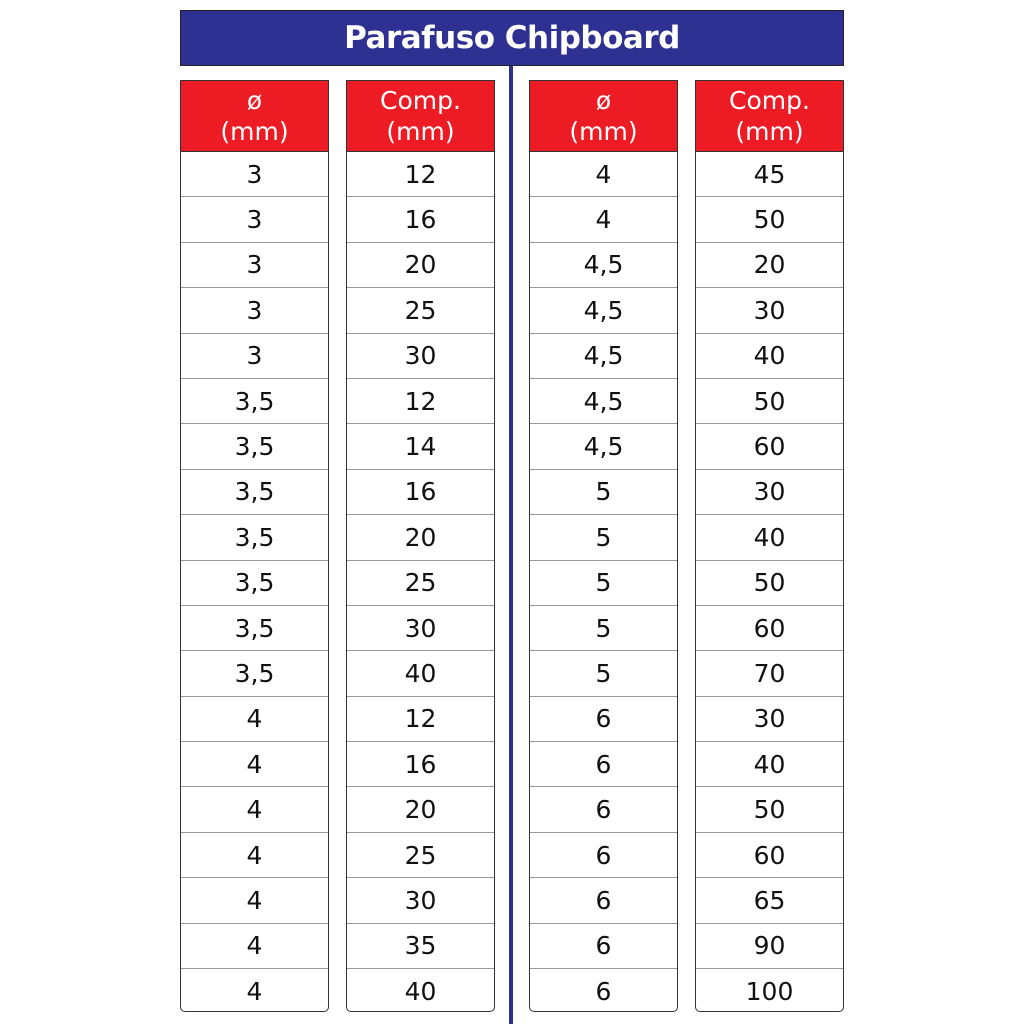 The width and height of the screenshot is (1024, 1024). Describe the element at coordinates (511, 545) in the screenshot. I see `center-divider` at that location.